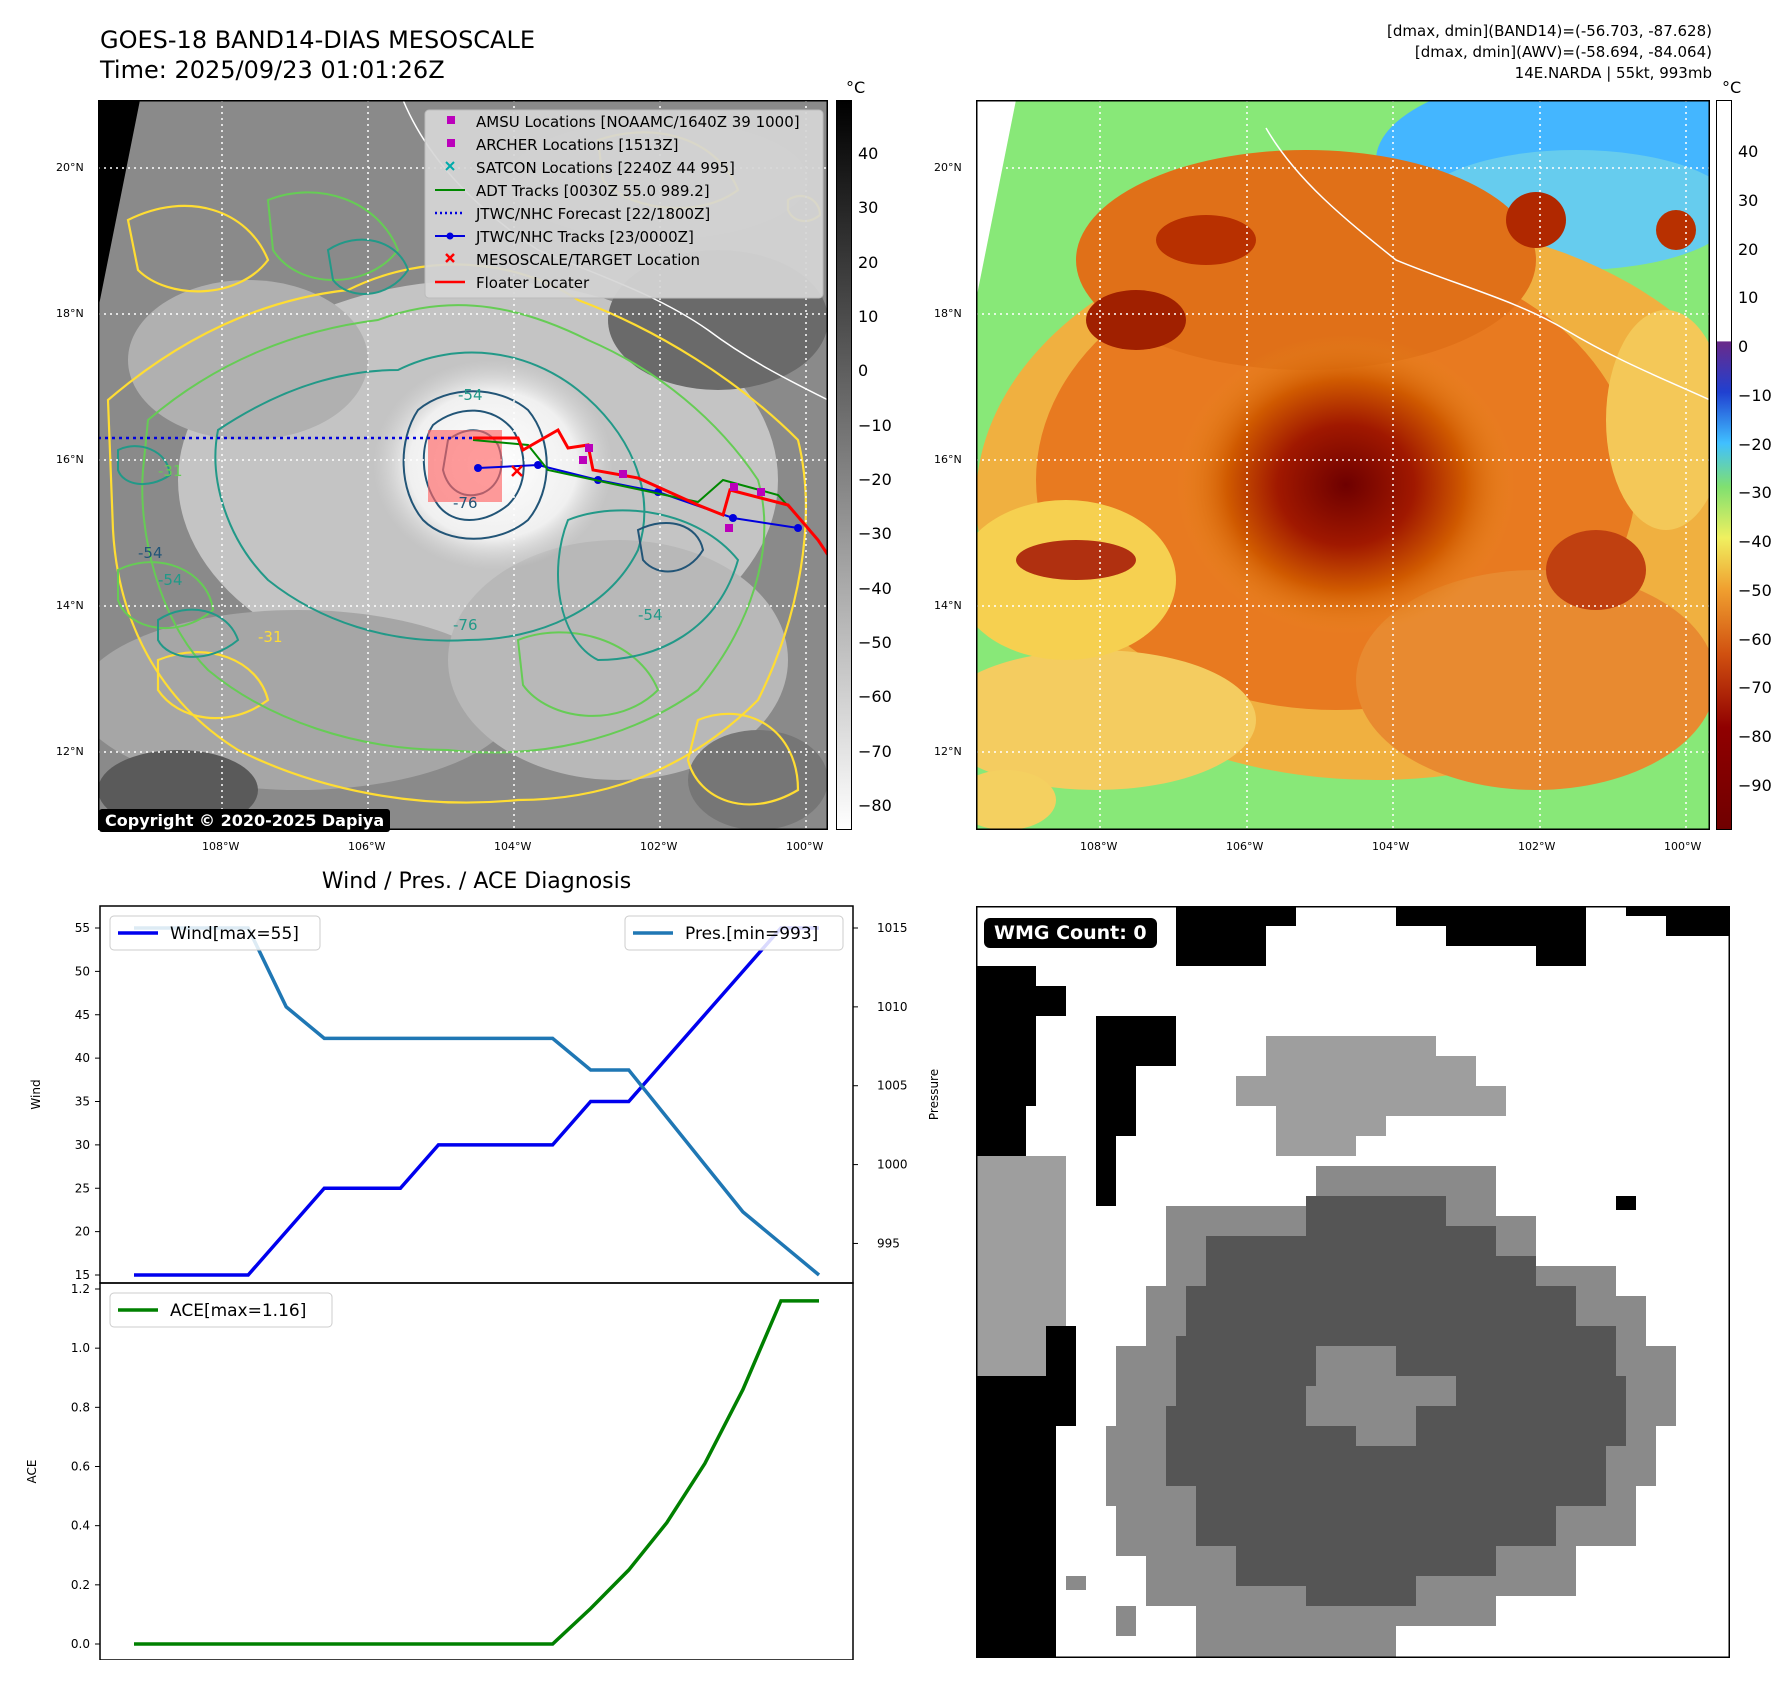 The height and width of the screenshot is (1690, 1792). I want to click on colorbar1-tick-label: −80, so click(875, 805).